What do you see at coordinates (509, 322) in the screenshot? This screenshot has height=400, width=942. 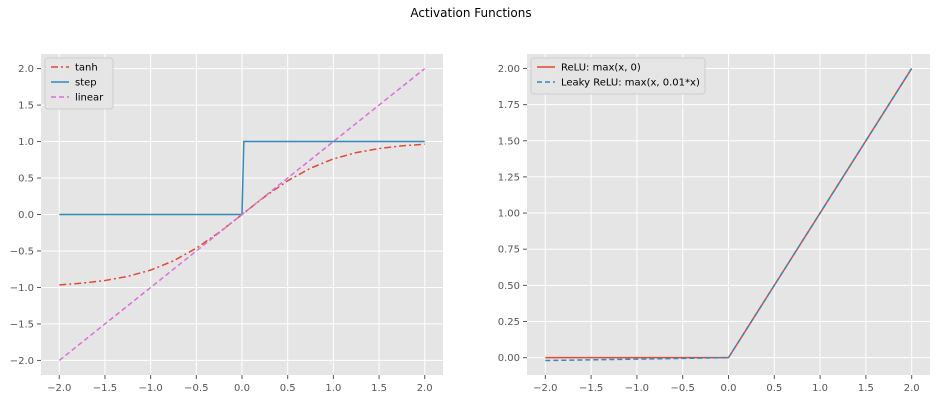 I see `y-tick-label: 0.25` at bounding box center [509, 322].